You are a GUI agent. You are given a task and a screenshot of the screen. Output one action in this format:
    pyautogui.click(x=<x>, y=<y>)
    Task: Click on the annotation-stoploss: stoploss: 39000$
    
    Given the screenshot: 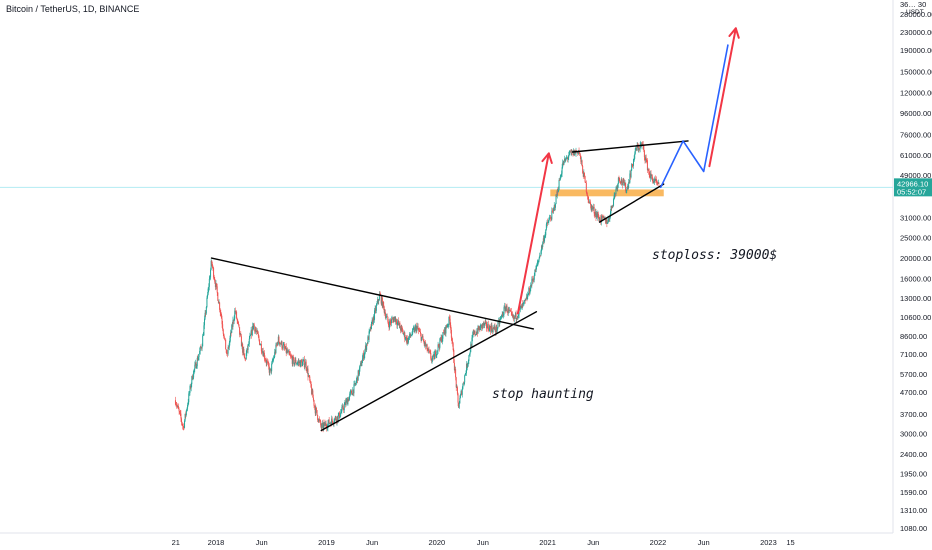 What is the action you would take?
    pyautogui.click(x=714, y=255)
    